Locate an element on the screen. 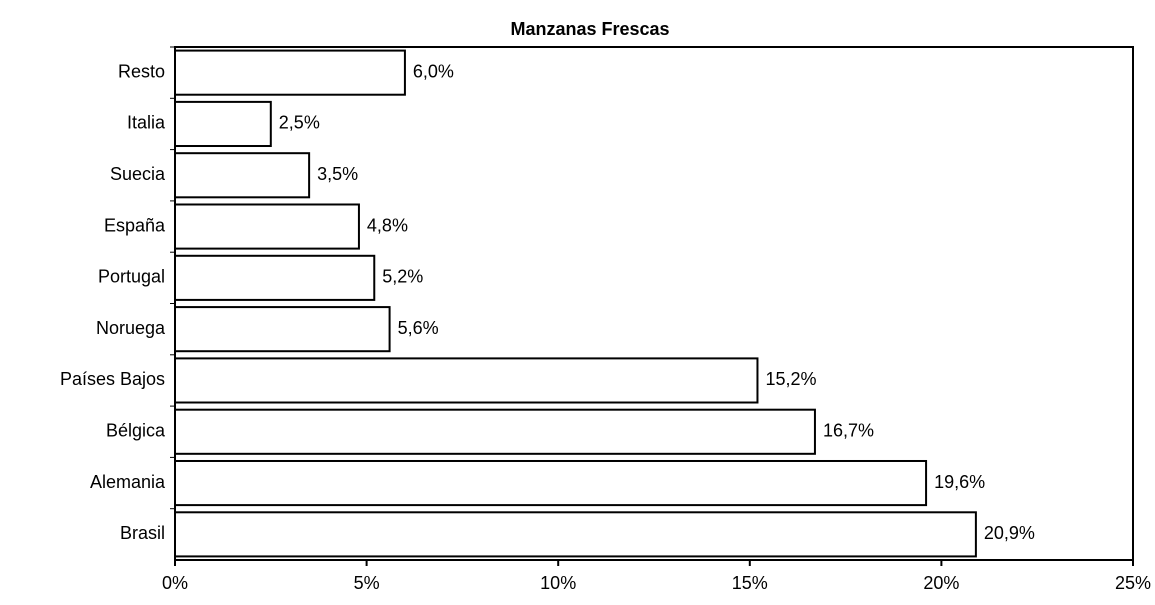  value-label: 6,0% is located at coordinates (433, 71).